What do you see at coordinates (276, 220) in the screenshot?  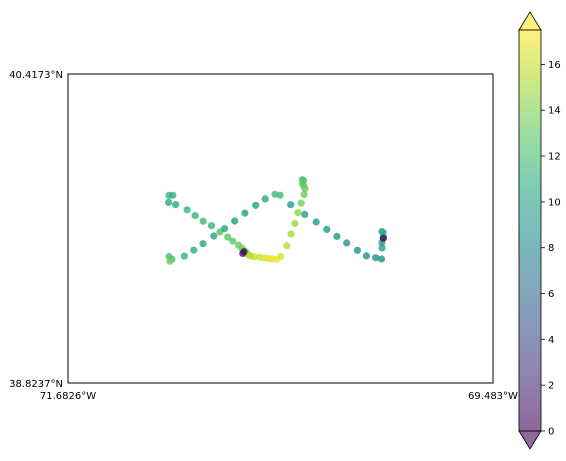 I see `scatter-points` at bounding box center [276, 220].